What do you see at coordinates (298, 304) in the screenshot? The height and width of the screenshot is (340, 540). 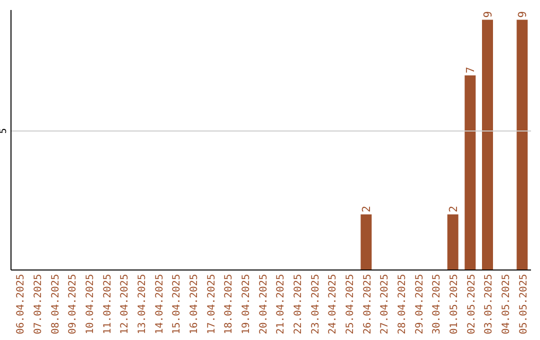 I see `x-tick-label: 22.04.2025` at bounding box center [298, 304].